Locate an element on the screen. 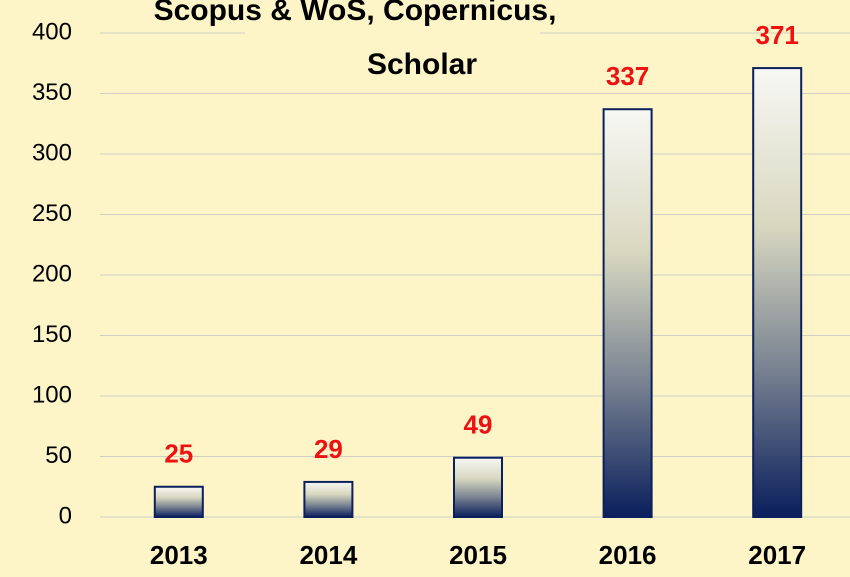 This screenshot has width=850, height=577. y-tick-label: 200 is located at coordinates (52, 273).